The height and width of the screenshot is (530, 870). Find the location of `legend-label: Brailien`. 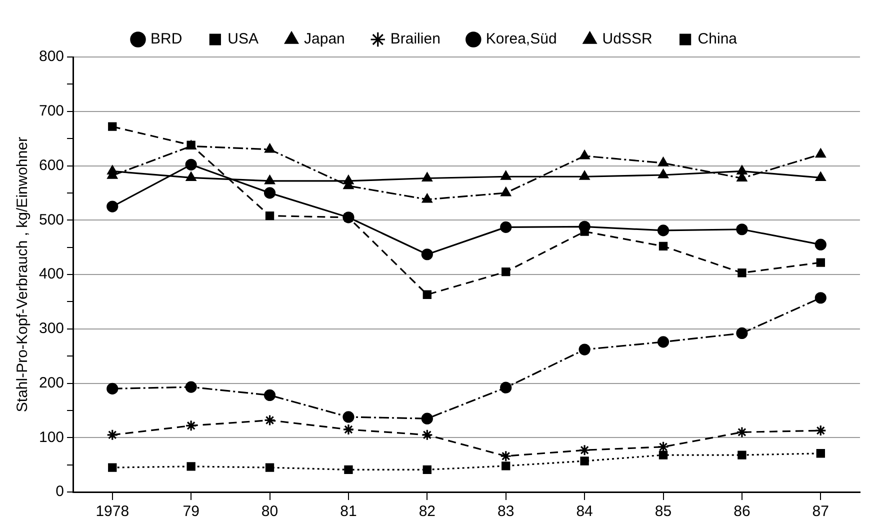

legend-label: Brailien is located at coordinates (415, 39).